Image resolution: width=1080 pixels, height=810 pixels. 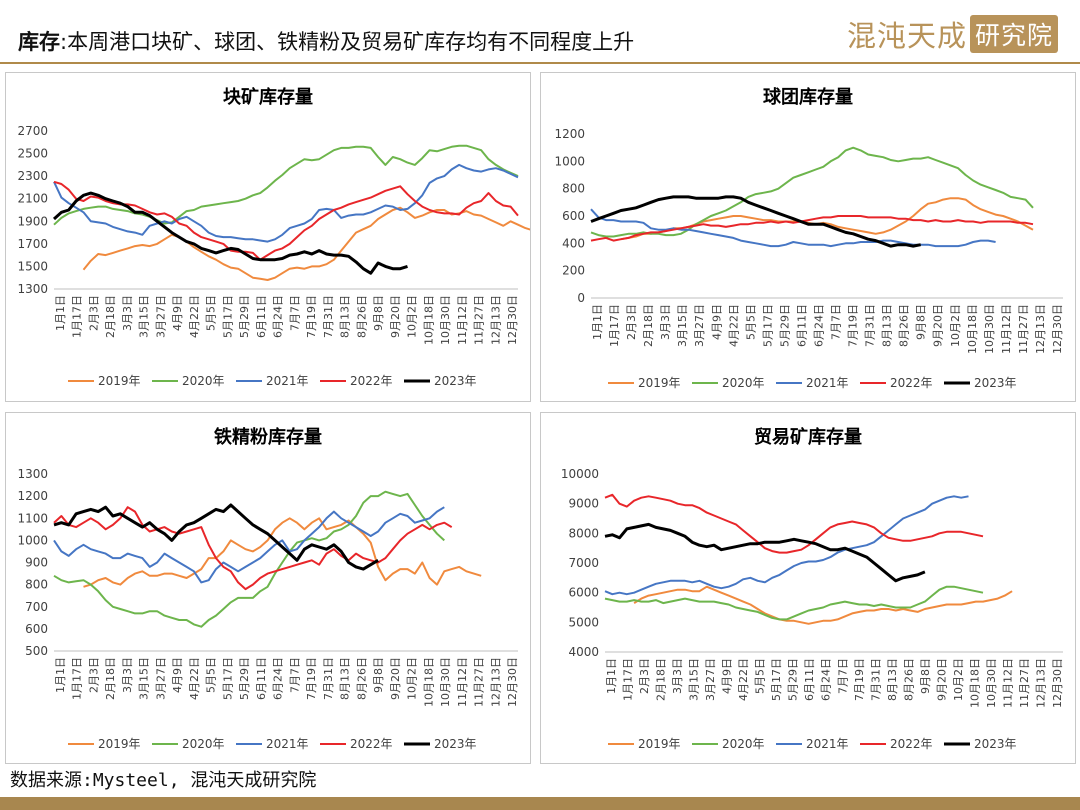 I want to click on page-title: 库存:本周港口块矿、球团、铁精粉及贸易矿库存均有不同程度上升, so click(x=326, y=41).